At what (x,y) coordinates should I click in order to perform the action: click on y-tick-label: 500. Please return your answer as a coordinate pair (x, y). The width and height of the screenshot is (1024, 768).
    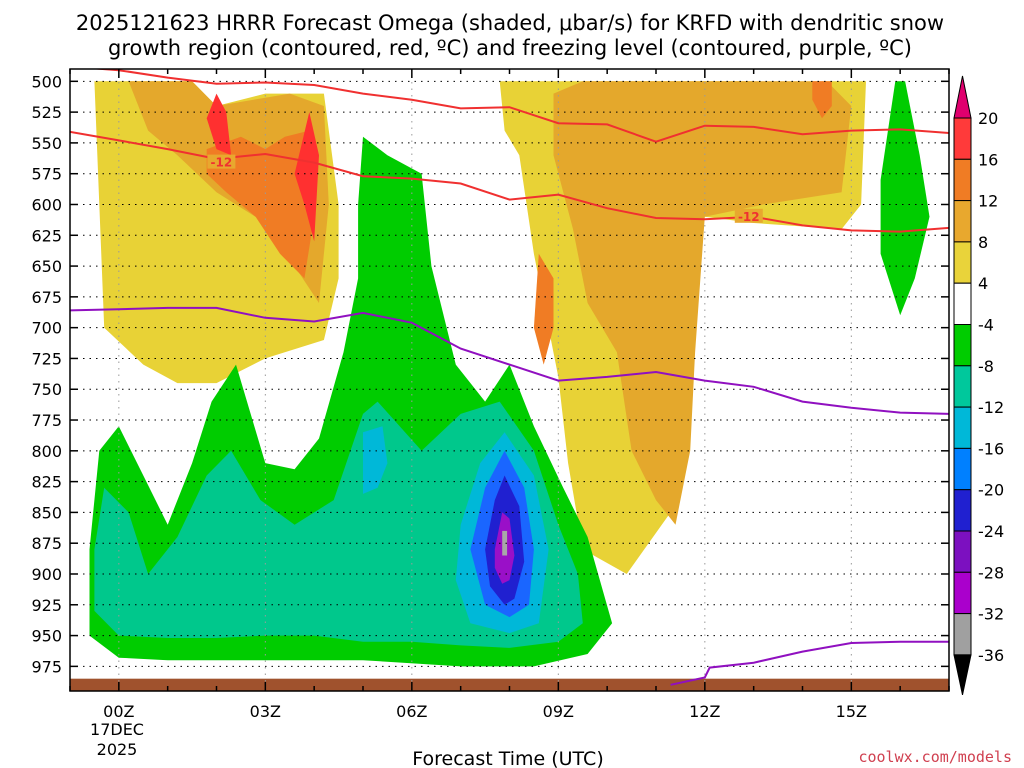
    Looking at the image, I should click on (46, 81).